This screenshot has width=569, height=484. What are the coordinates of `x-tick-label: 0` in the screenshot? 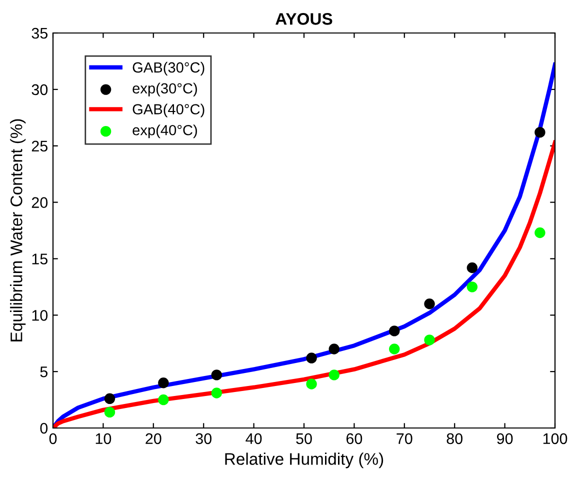 It's located at (53, 438).